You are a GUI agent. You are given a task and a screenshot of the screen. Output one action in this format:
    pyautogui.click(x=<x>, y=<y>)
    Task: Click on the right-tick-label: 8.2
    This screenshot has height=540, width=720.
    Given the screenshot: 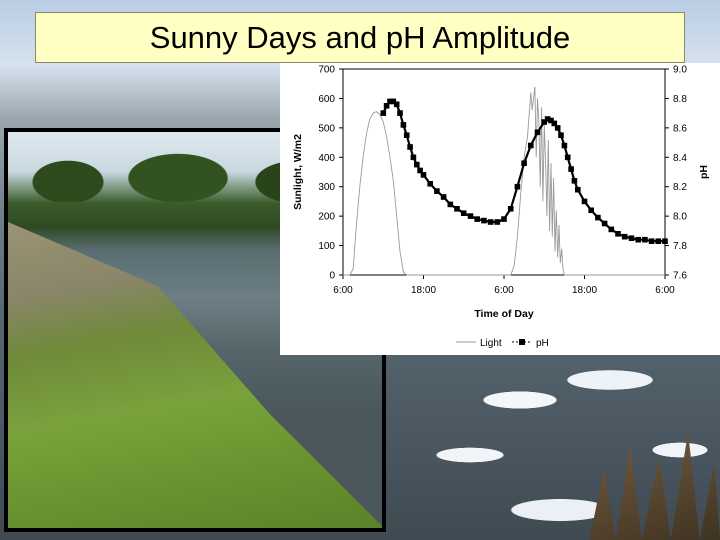 What is the action you would take?
    pyautogui.click(x=680, y=187)
    